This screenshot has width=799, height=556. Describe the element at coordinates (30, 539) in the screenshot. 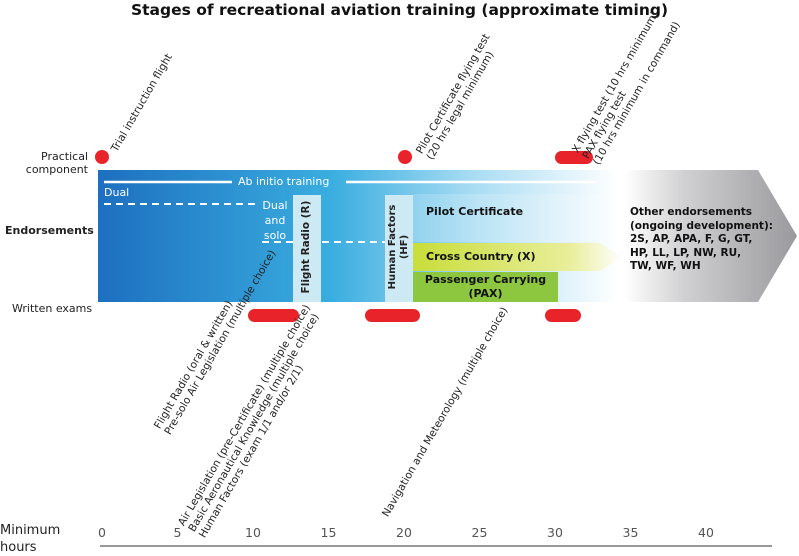

I see `axis-title: Minimum hours` at that location.